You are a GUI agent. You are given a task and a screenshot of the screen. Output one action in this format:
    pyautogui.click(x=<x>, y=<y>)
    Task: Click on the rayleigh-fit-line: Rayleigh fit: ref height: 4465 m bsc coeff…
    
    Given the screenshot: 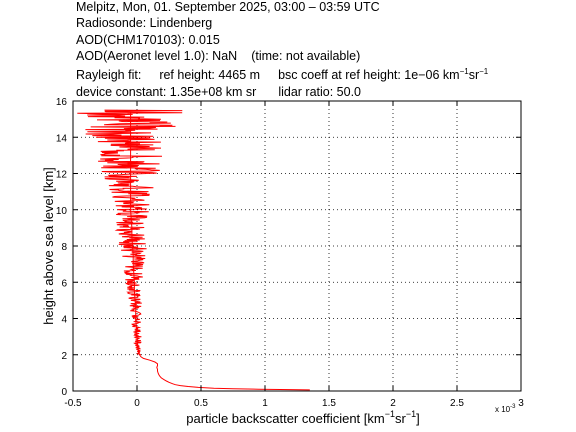 What is the action you would take?
    pyautogui.click(x=282, y=75)
    